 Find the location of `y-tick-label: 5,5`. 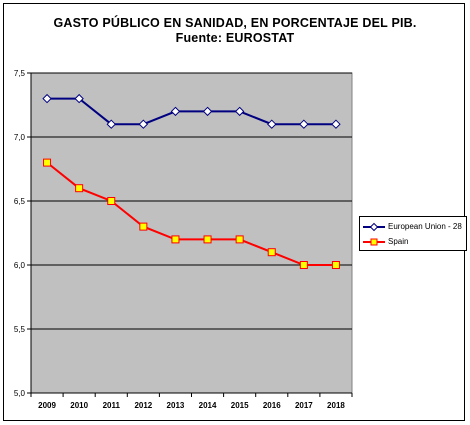

y-tick-label: 5,5 is located at coordinates (20, 329).